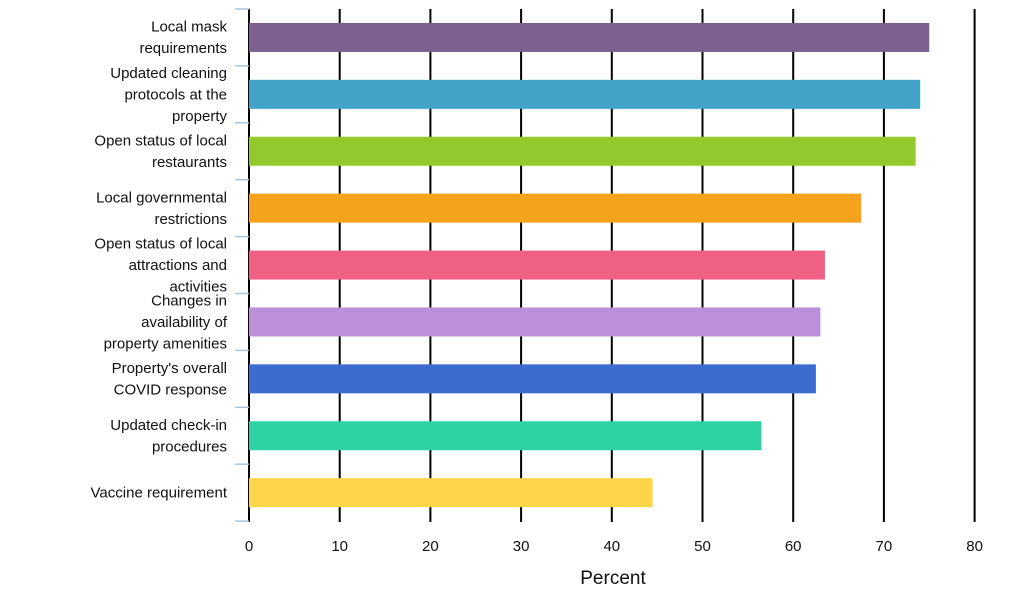  Describe the element at coordinates (168, 436) in the screenshot. I see `category-label-7: Updated check-in procedures` at that location.